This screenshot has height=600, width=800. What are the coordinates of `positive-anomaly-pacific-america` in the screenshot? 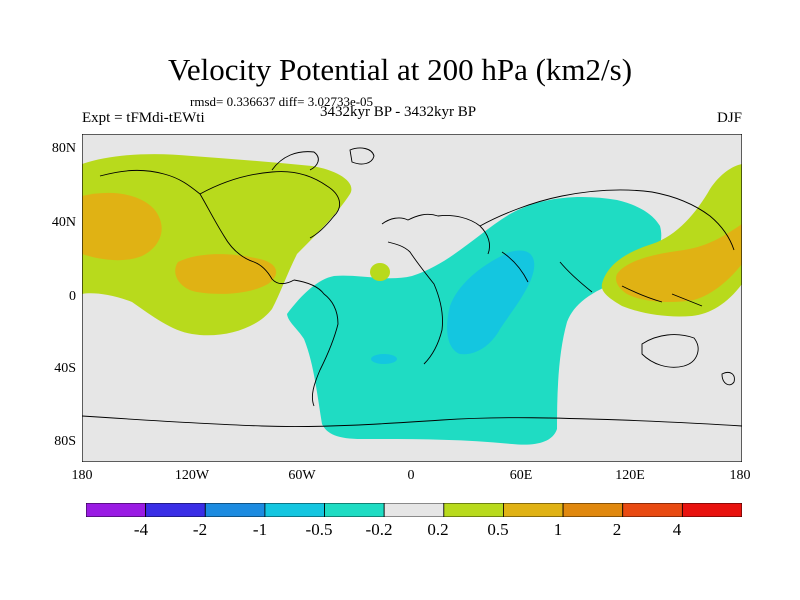 It's located at (217, 245).